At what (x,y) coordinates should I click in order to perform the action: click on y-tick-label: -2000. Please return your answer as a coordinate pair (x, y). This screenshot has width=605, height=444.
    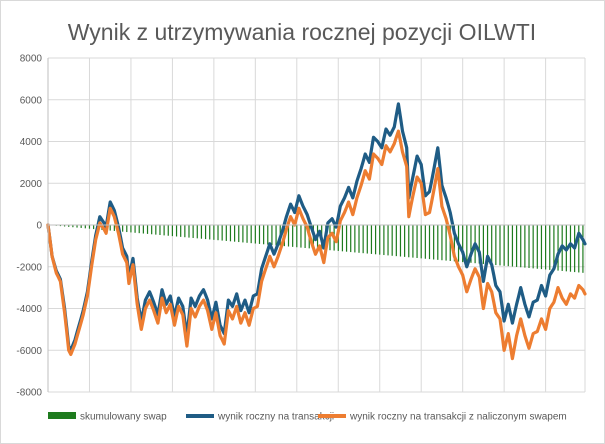
    Looking at the image, I should click on (29, 267).